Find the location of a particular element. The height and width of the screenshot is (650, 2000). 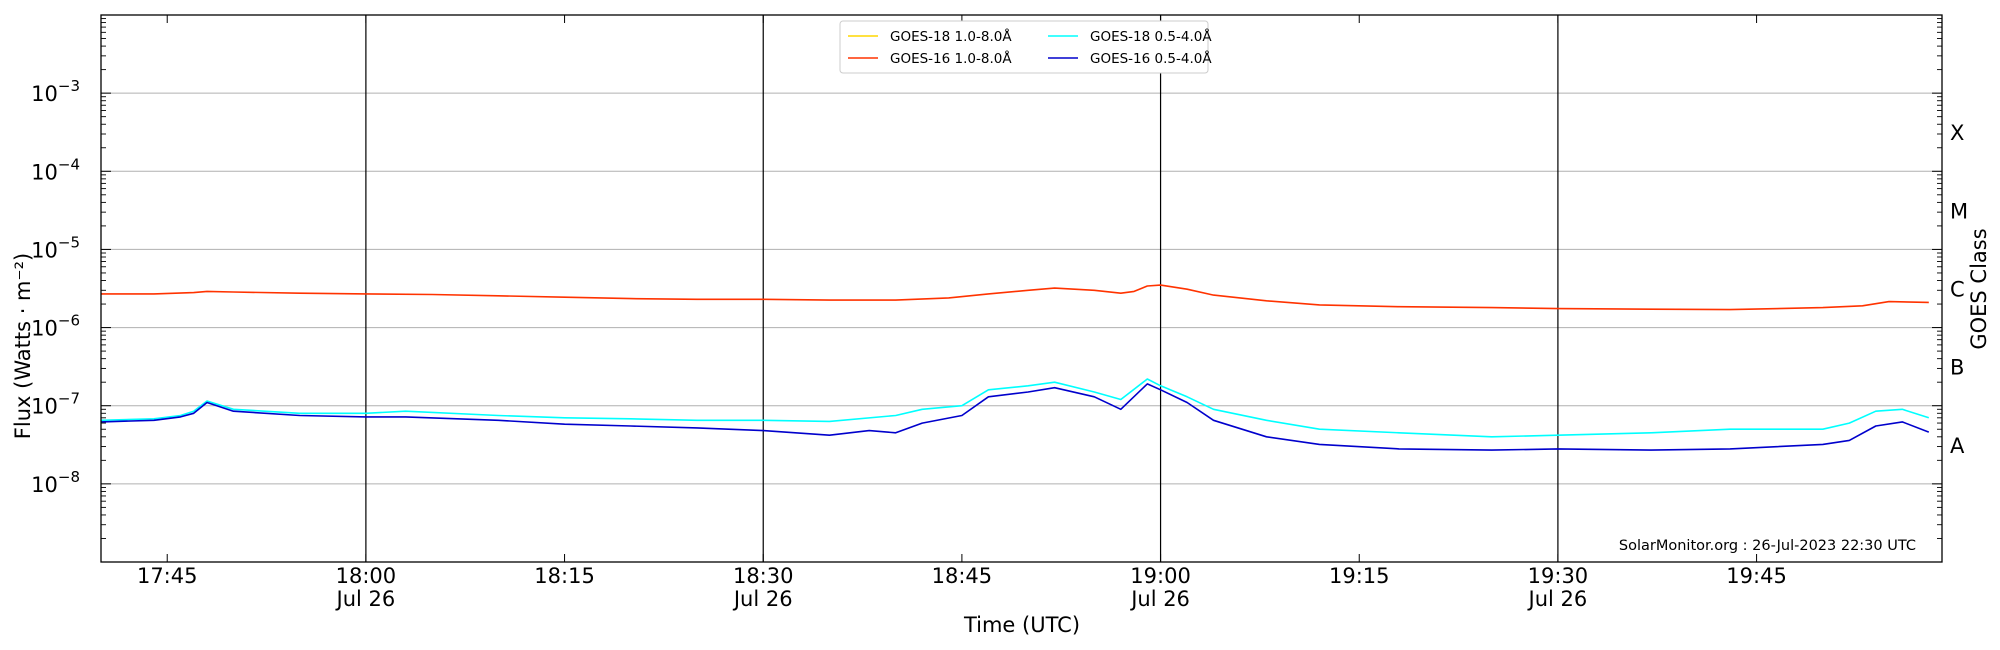

y-tick-label: 10⁻⁸ is located at coordinates (55, 482).